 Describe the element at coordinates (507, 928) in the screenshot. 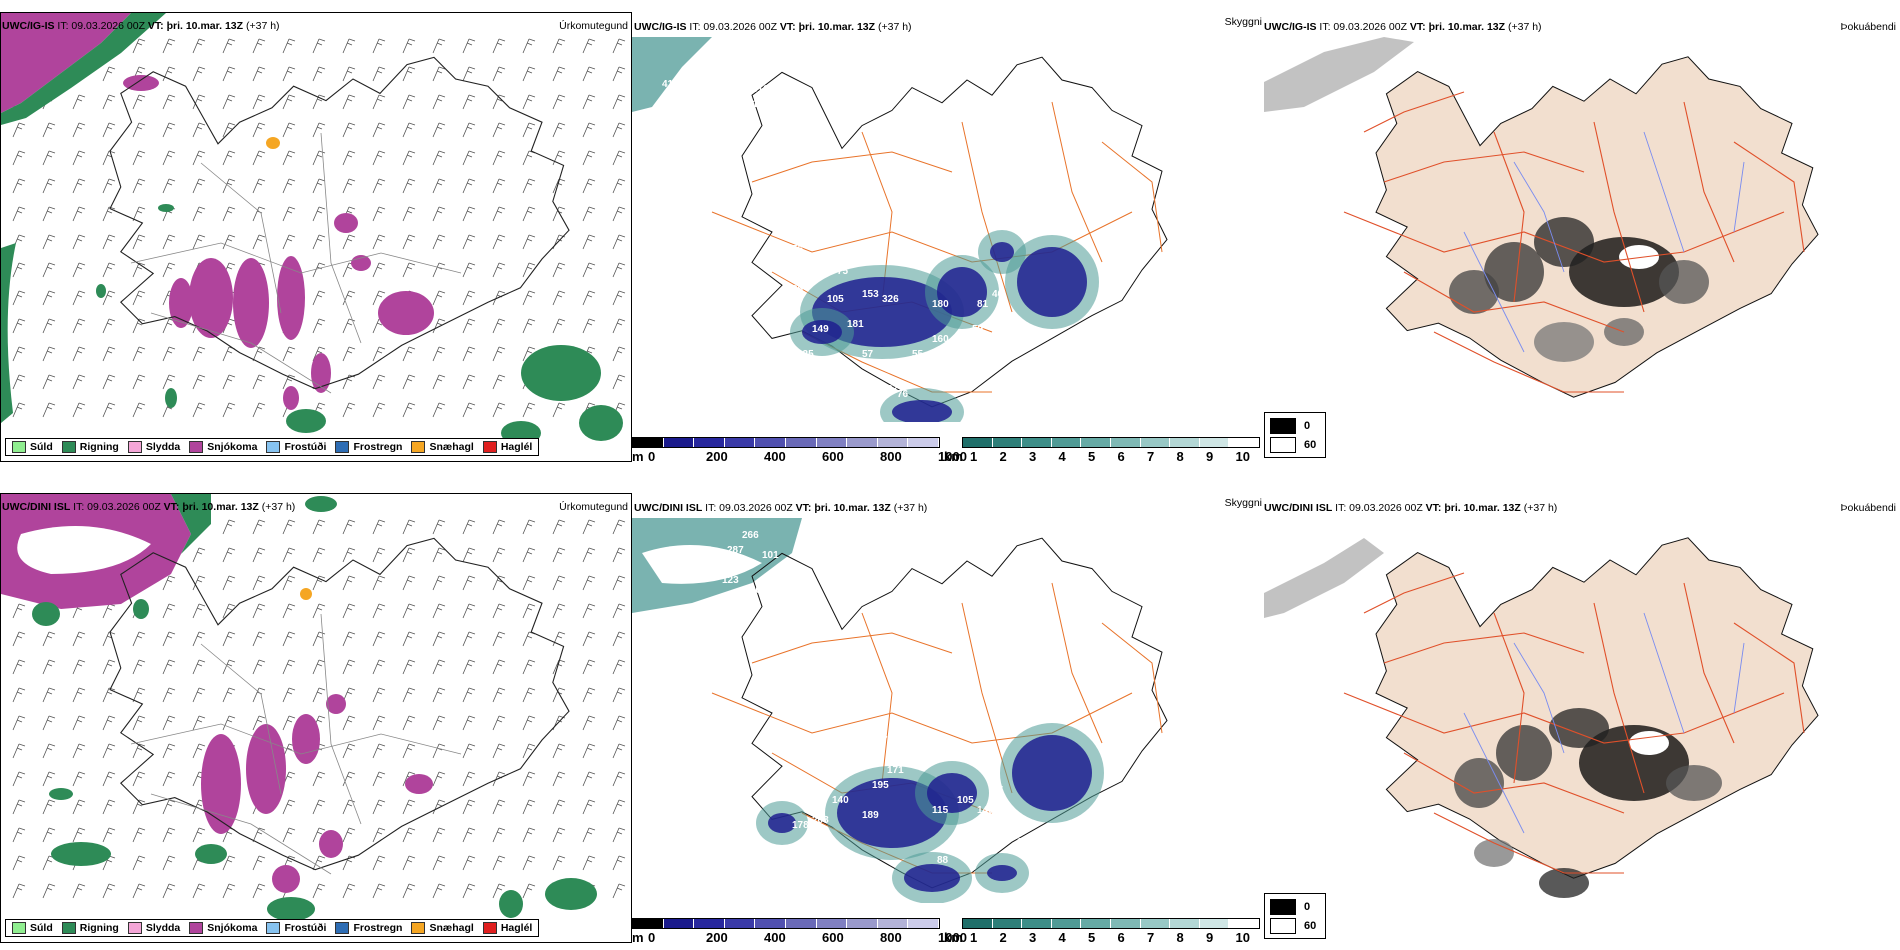

I see `legend-item: Haglél` at that location.